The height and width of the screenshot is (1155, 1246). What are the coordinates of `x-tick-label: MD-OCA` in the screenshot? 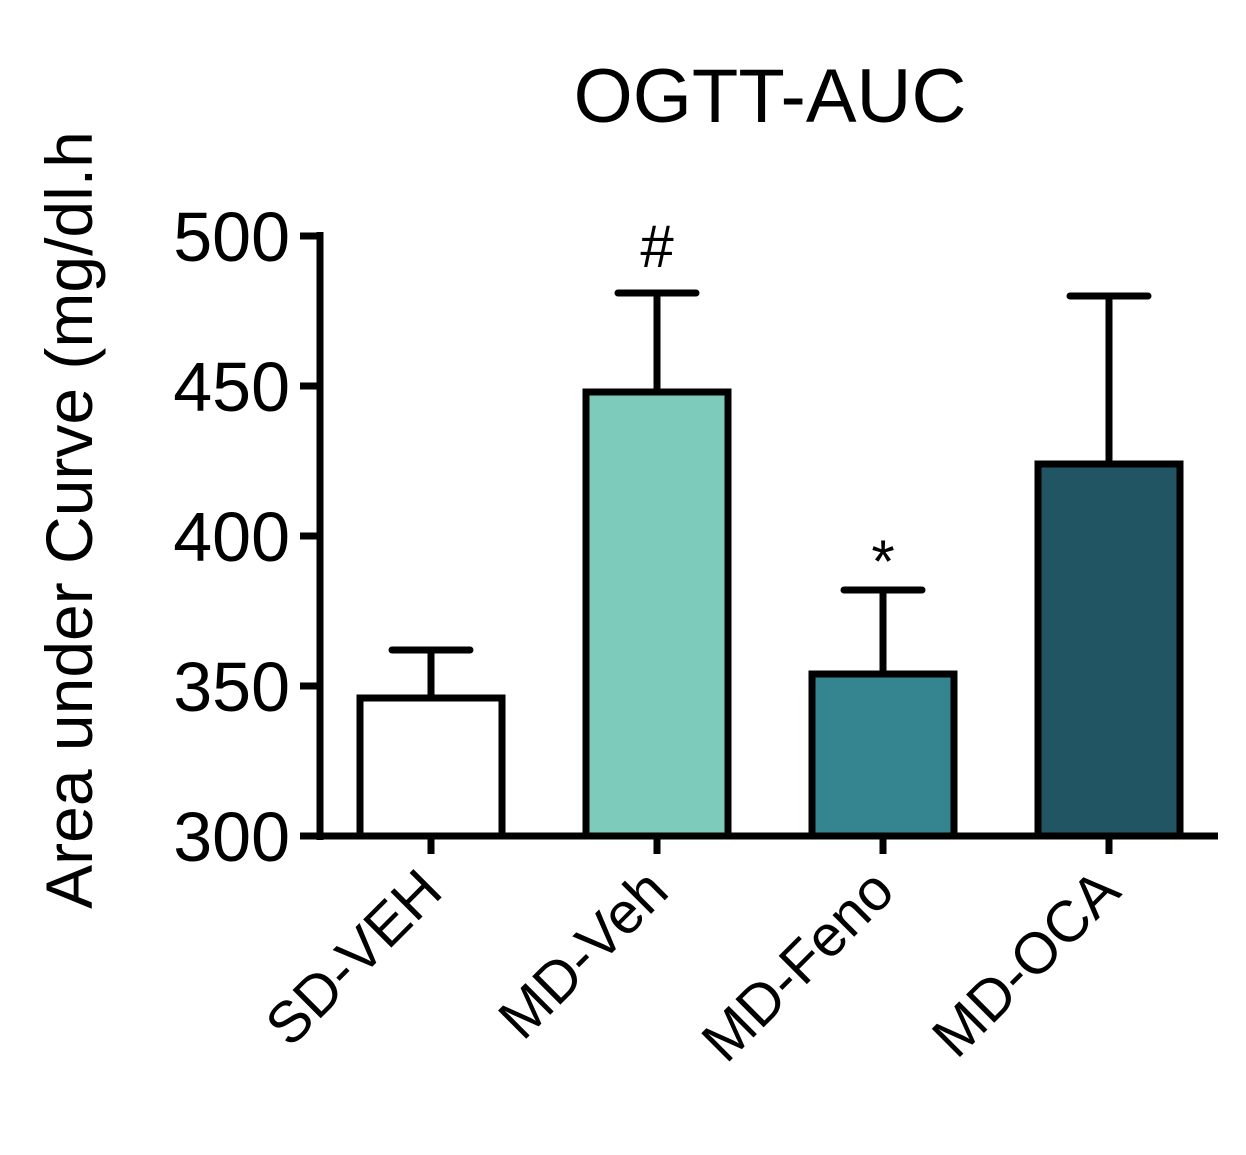 It's located at (1026, 963).